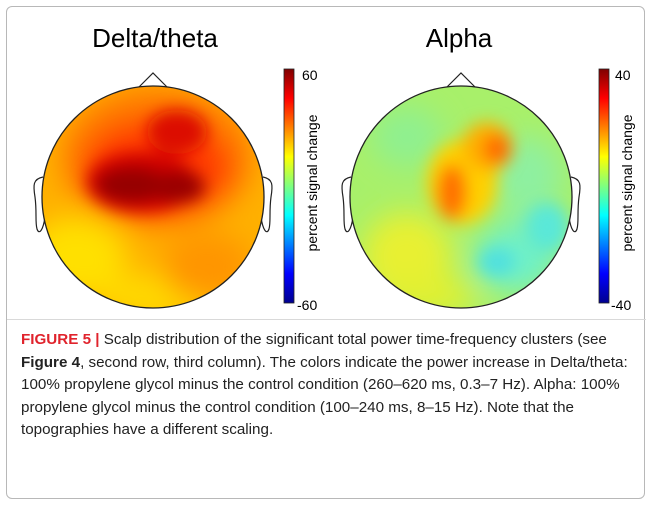 The width and height of the screenshot is (653, 507). I want to click on delta-theta-scalp-map, so click(153, 197).